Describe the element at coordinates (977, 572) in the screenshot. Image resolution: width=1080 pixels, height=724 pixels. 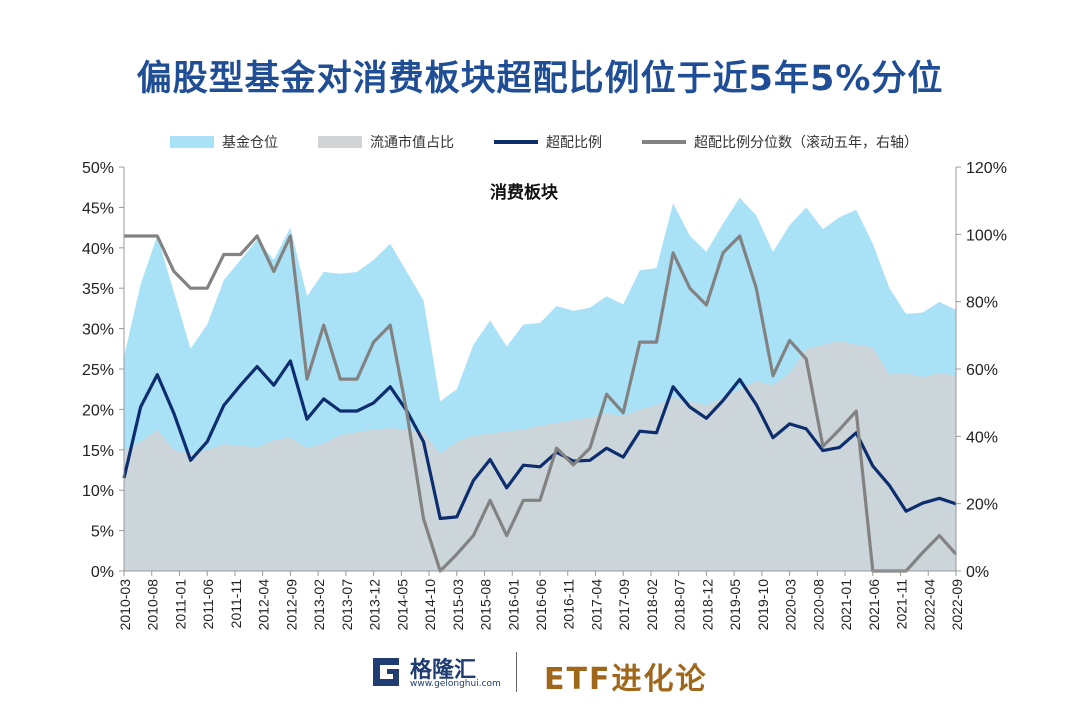
I see `right-tick-label: 0%` at that location.